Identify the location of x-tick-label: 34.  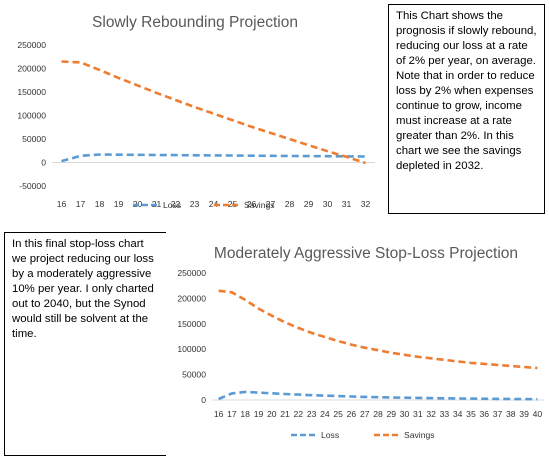
(458, 414).